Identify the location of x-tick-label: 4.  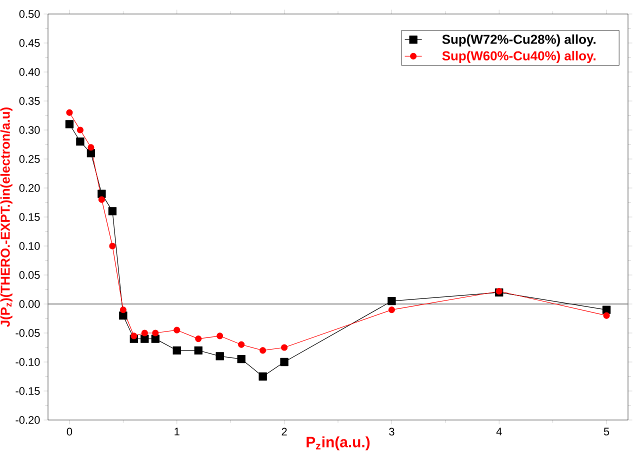
(499, 432).